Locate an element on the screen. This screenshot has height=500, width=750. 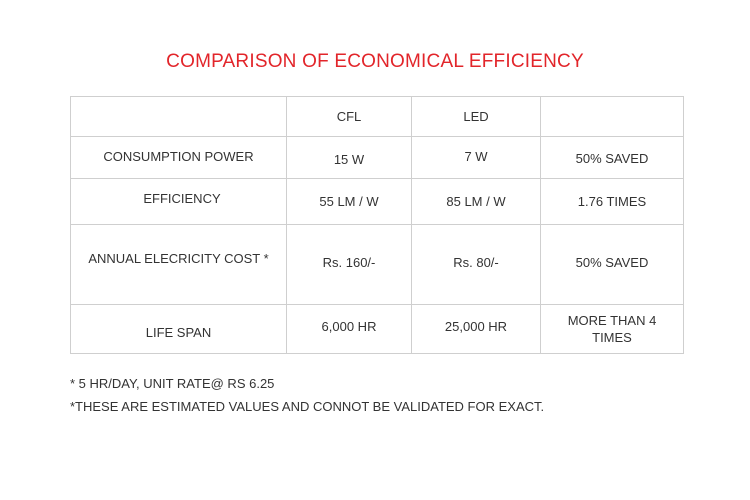
cfl-cell: Rs. 160/- is located at coordinates (349, 264).